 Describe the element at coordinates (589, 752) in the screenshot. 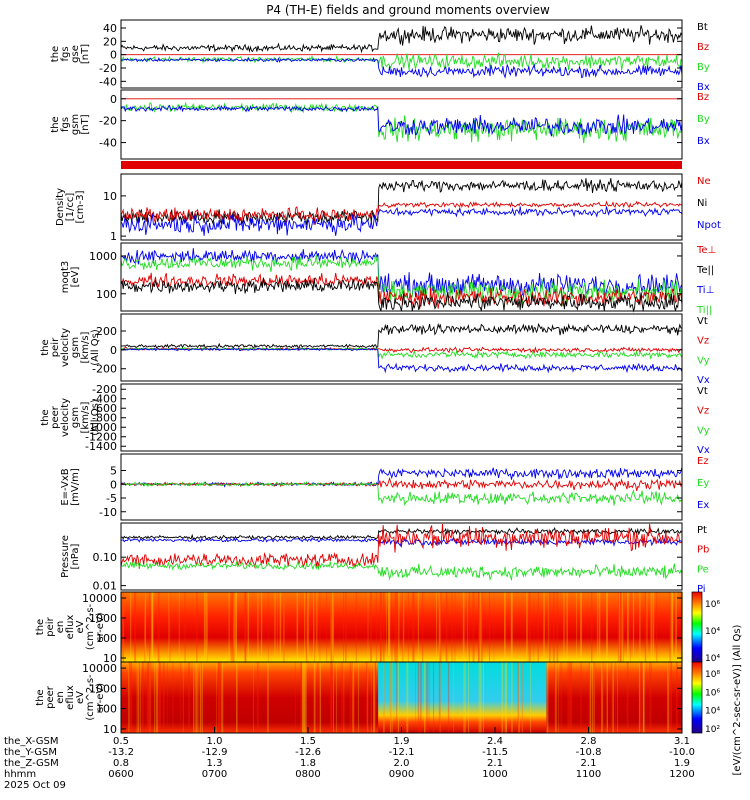

I see `xaxis-value: -10.8` at that location.